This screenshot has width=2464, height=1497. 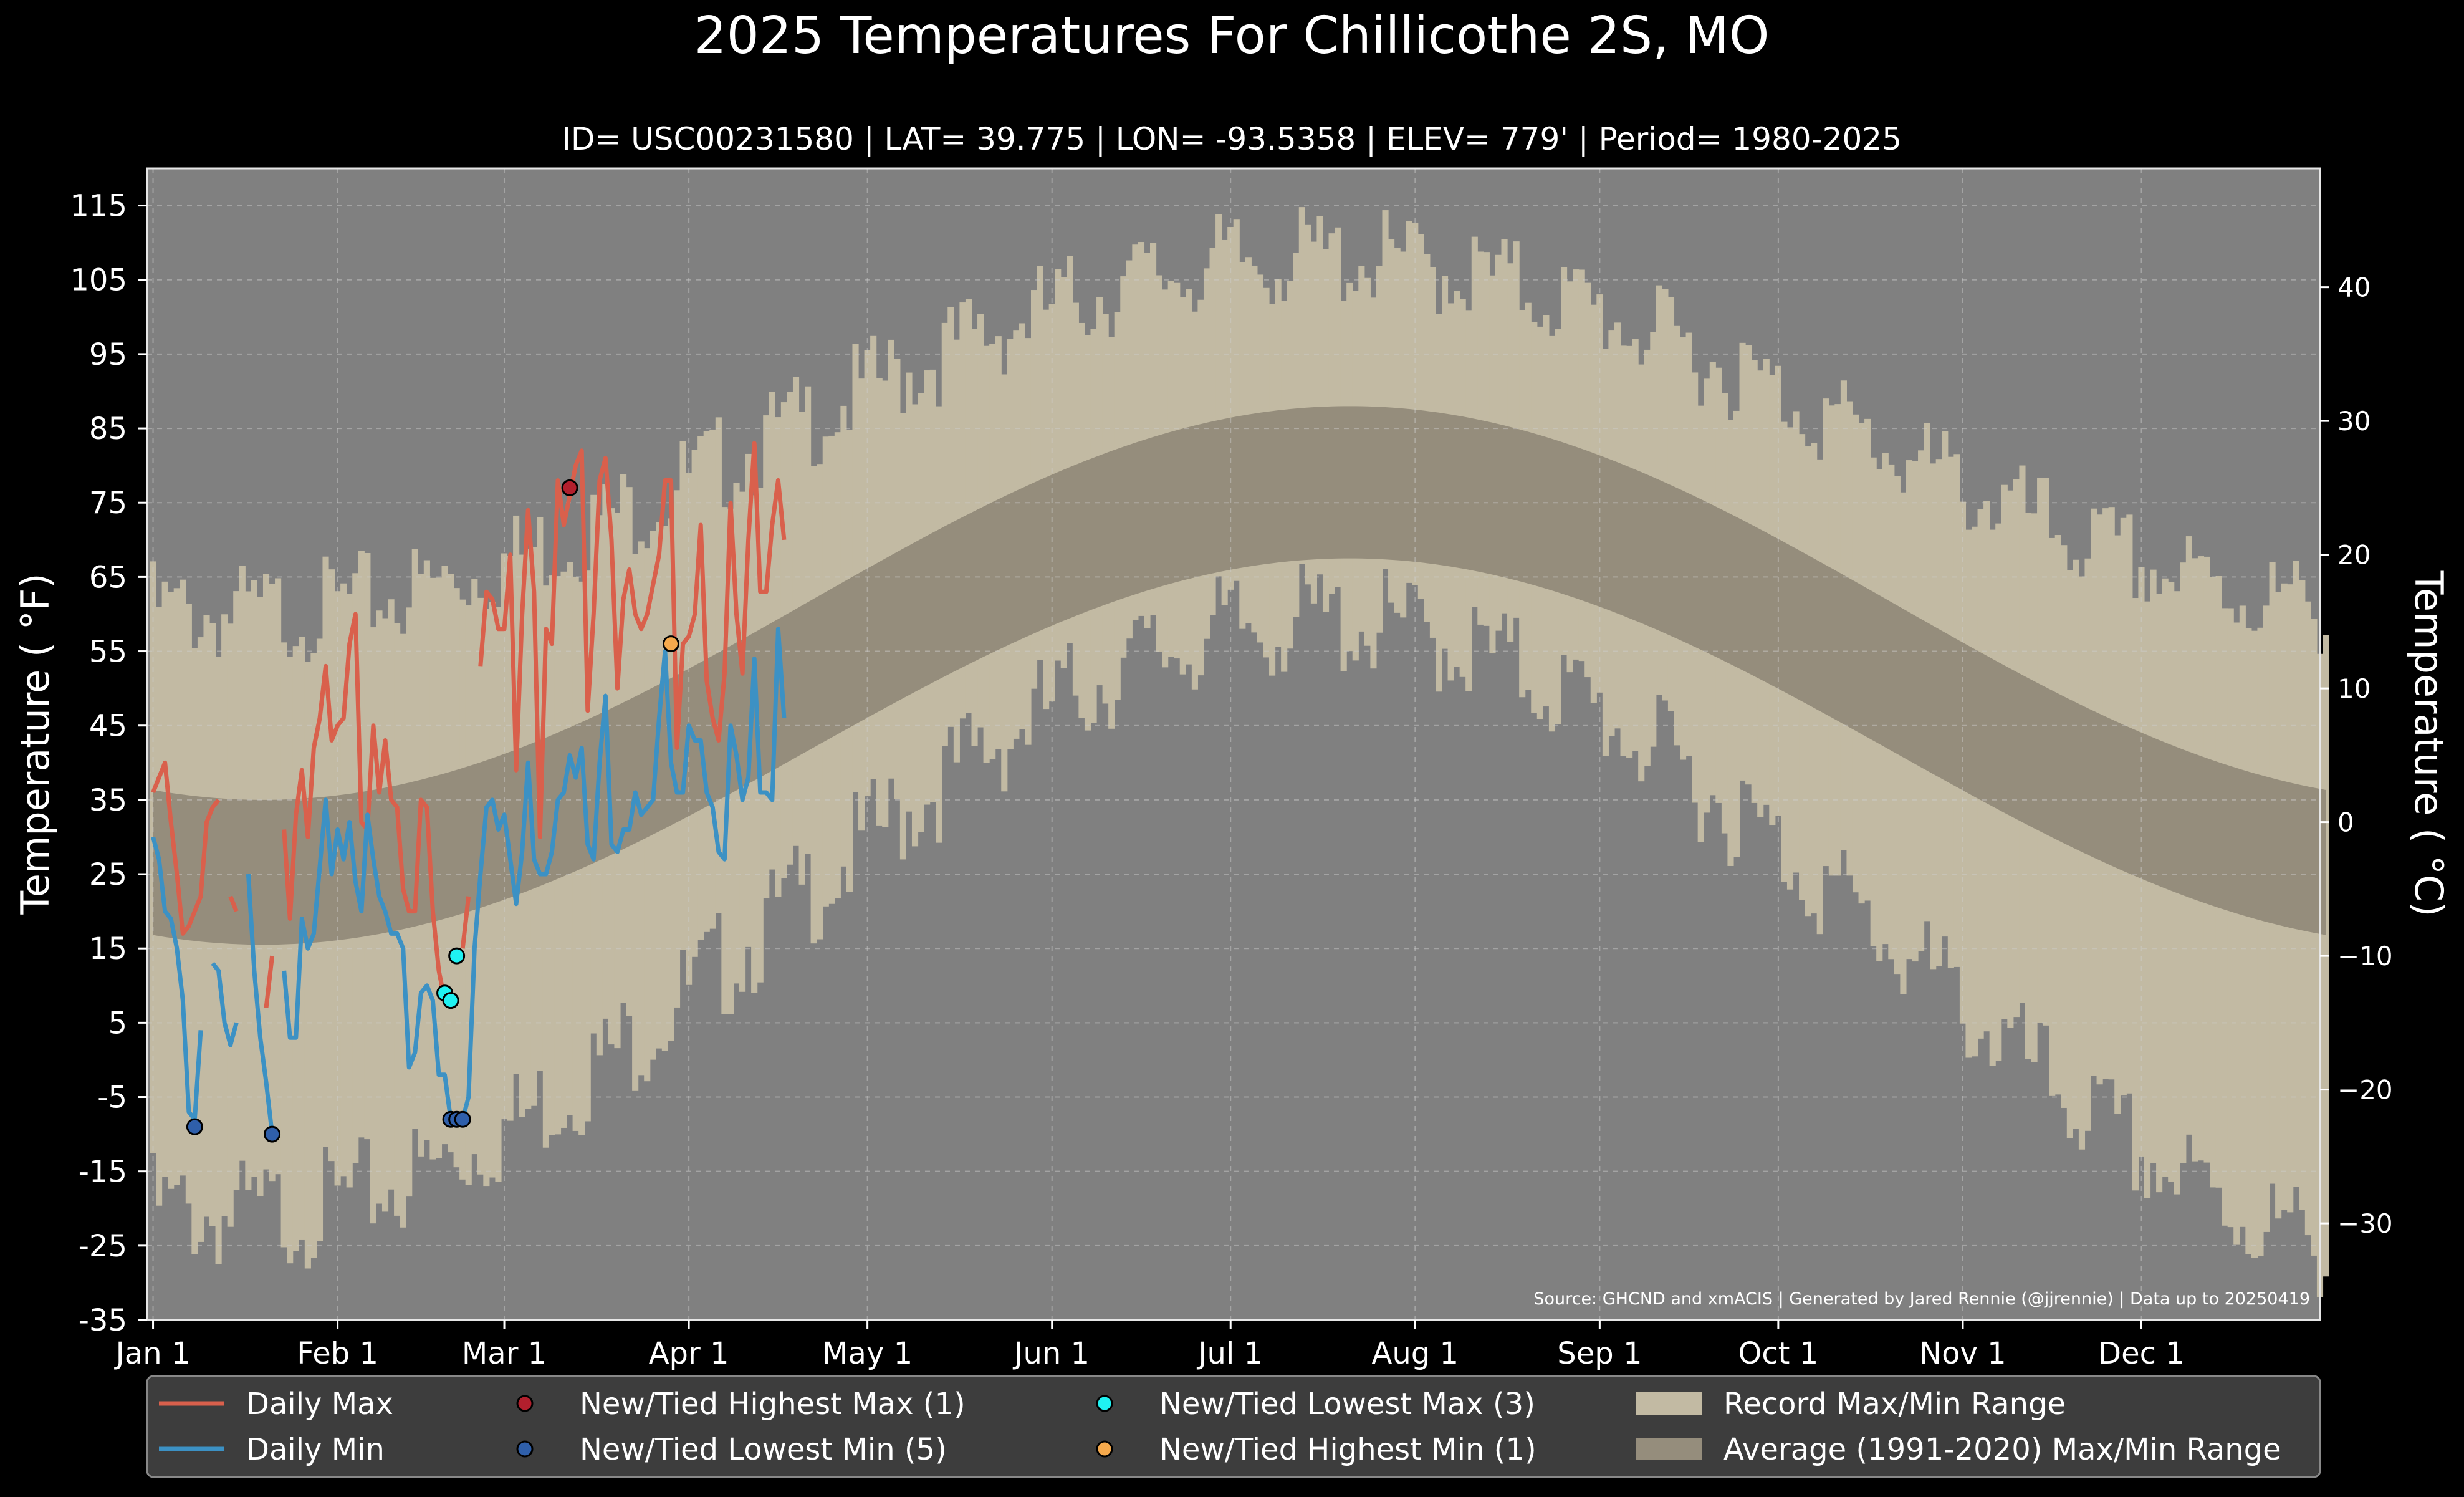 What do you see at coordinates (2354, 421) in the screenshot?
I see `y2-tick-label: 30` at bounding box center [2354, 421].